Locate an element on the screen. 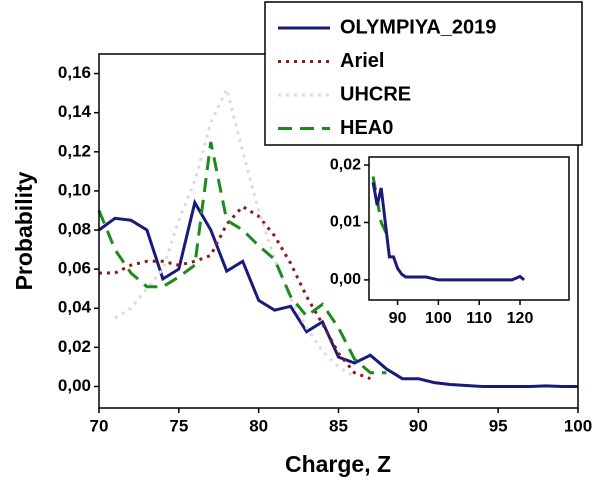 The image size is (595, 484). x-tick-label: 95 is located at coordinates (498, 425).